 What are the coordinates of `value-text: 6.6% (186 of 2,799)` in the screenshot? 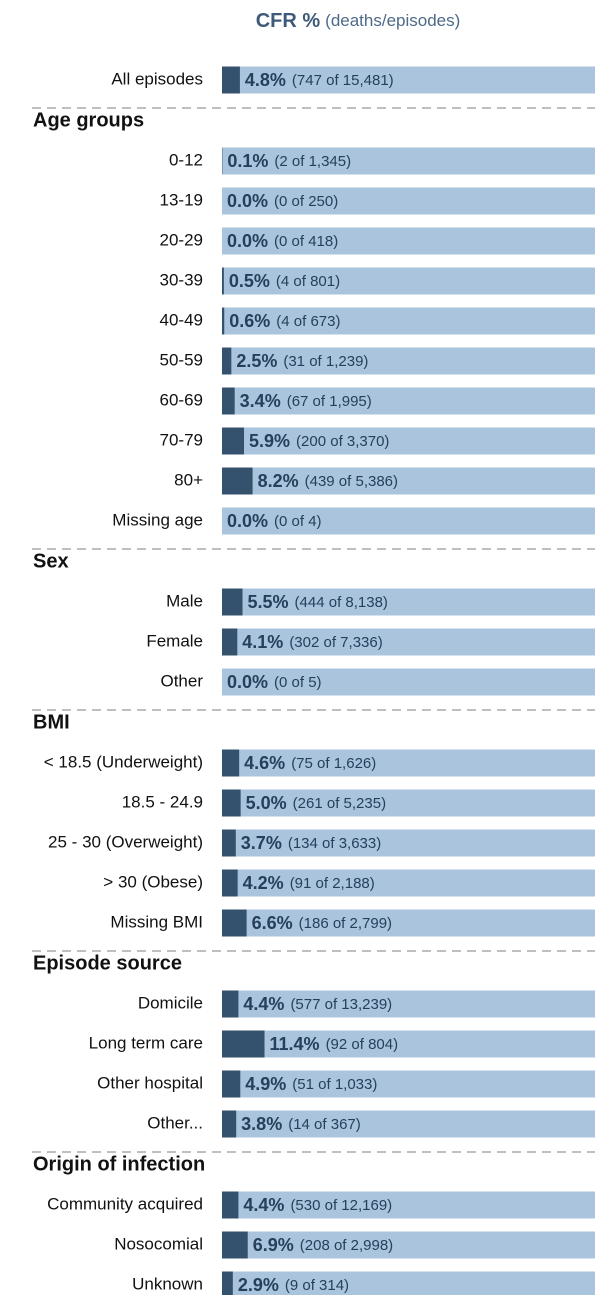 It's located at (322, 923).